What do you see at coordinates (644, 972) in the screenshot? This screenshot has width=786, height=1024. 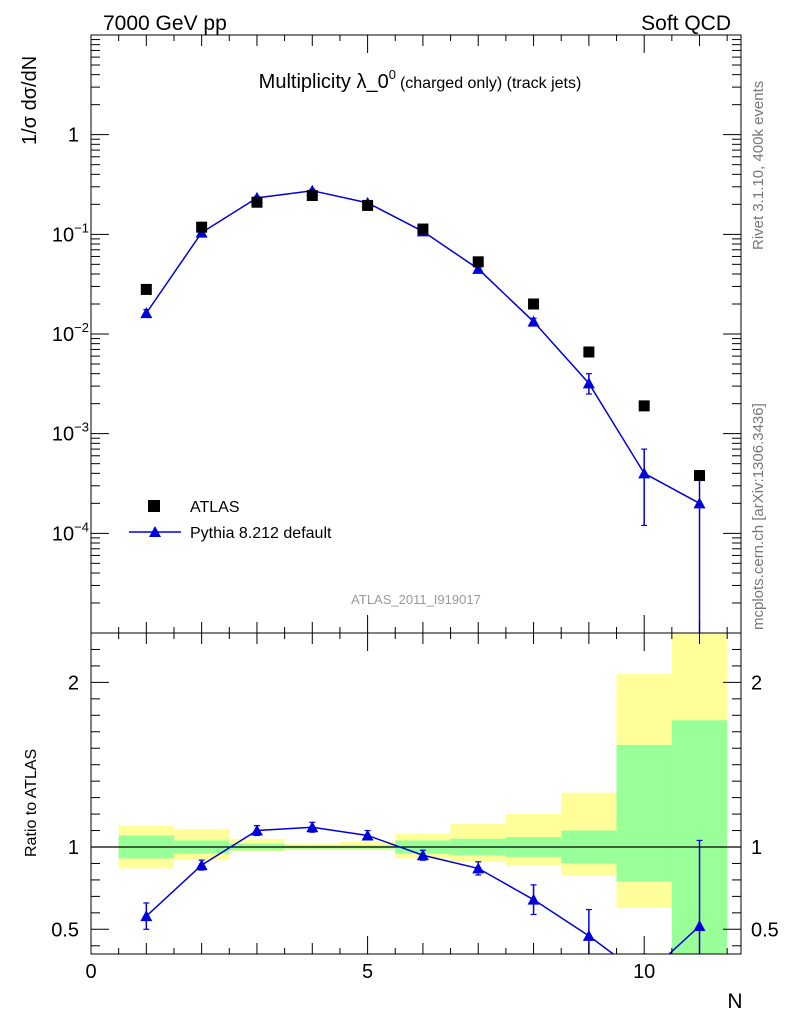 I see `x-tick-label: 10` at bounding box center [644, 972].